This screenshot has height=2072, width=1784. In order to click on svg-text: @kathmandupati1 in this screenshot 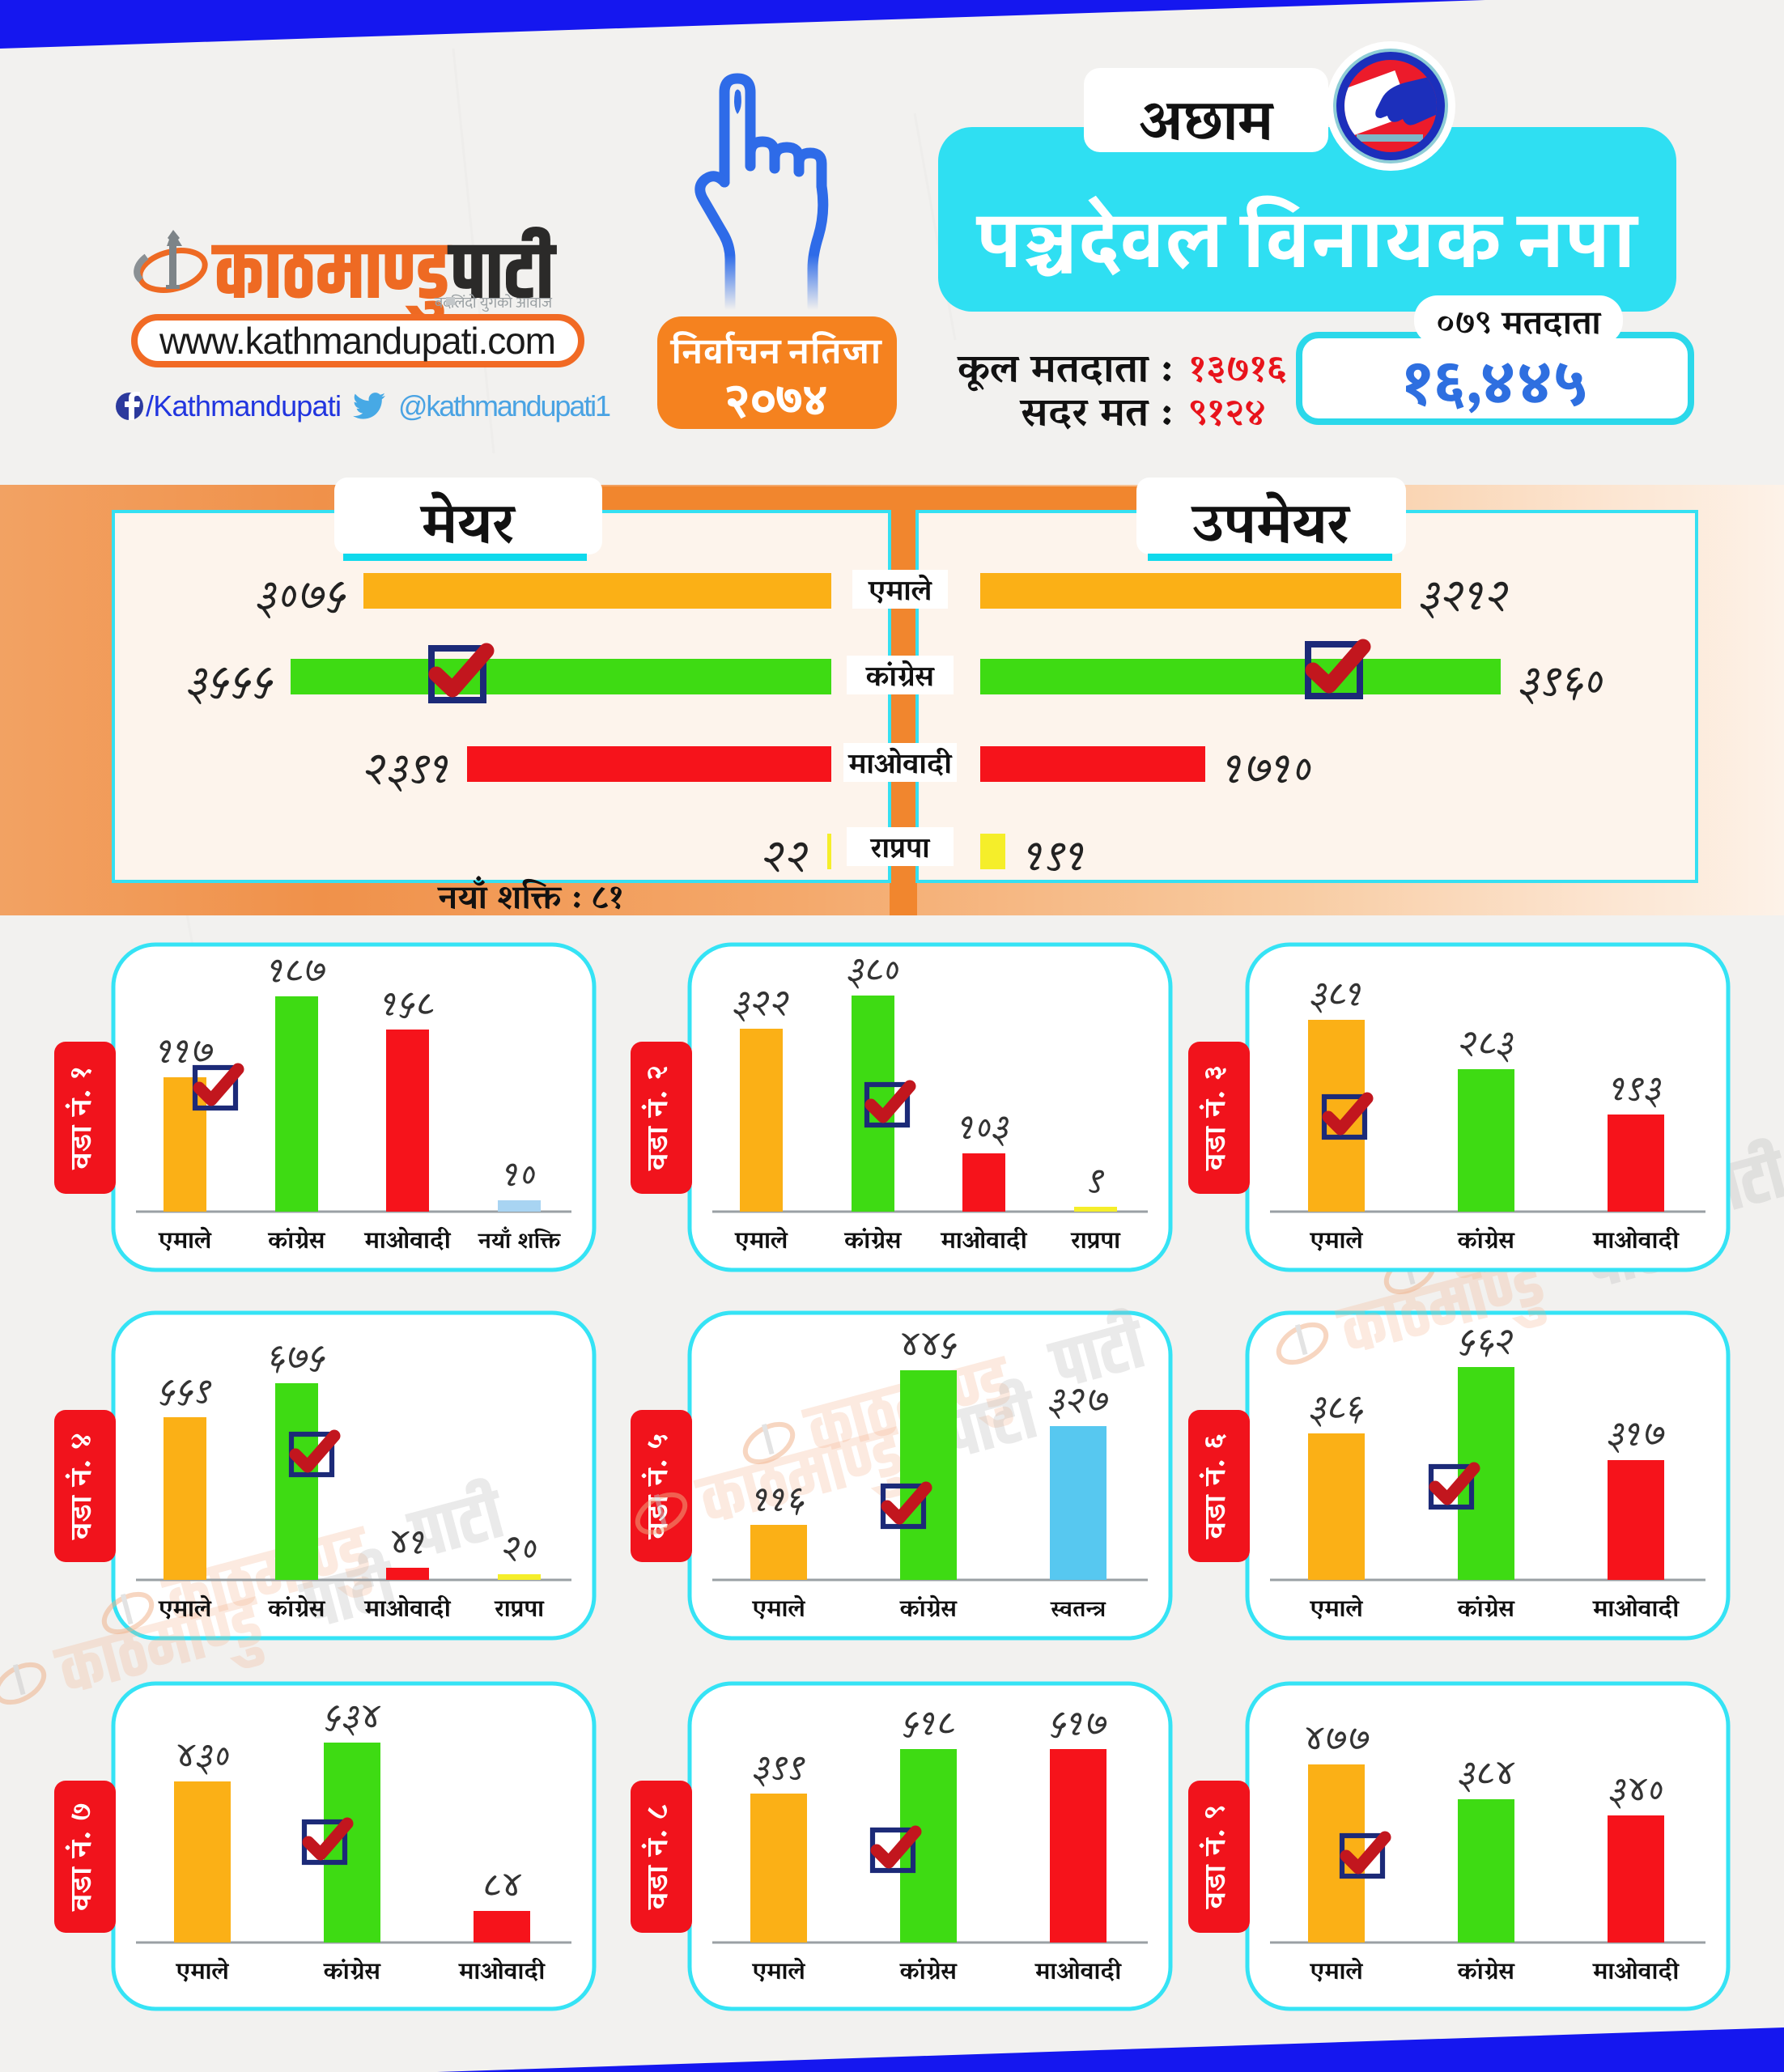, I will do `click(504, 405)`.